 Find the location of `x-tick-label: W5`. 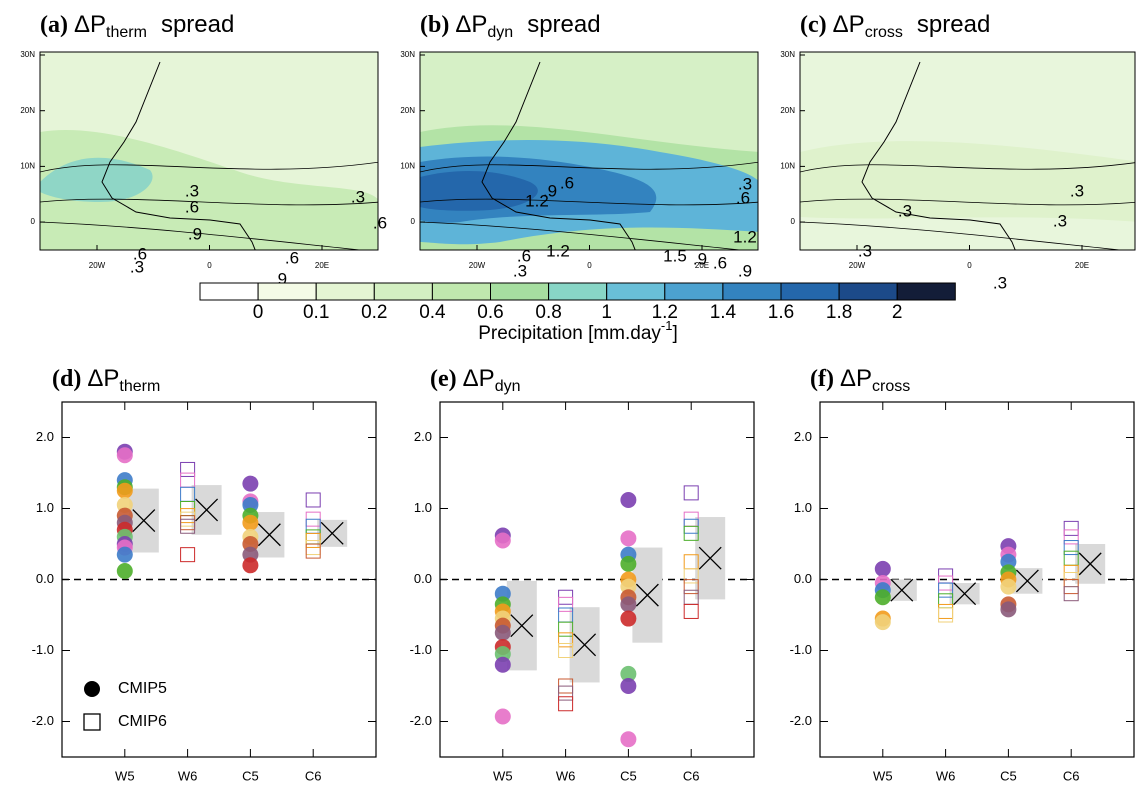

x-tick-label: W5 is located at coordinates (883, 775).